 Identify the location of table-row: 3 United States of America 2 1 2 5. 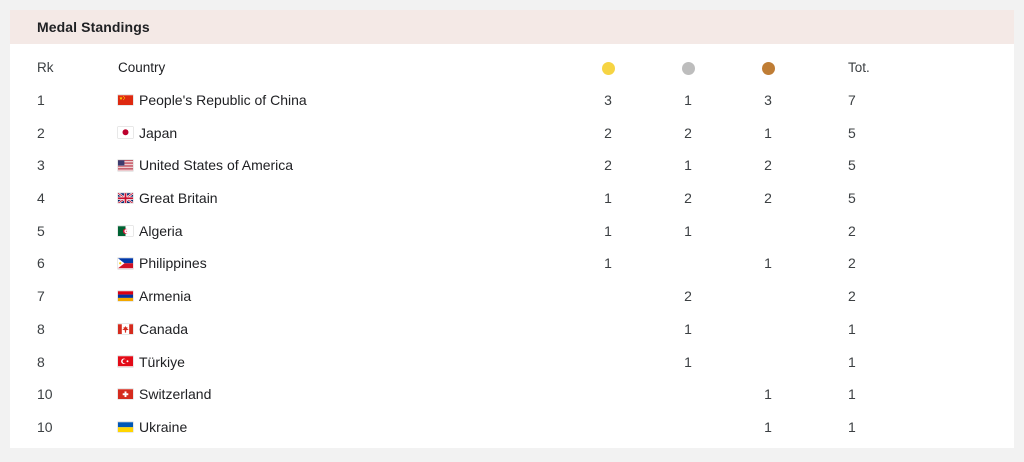
(512, 165).